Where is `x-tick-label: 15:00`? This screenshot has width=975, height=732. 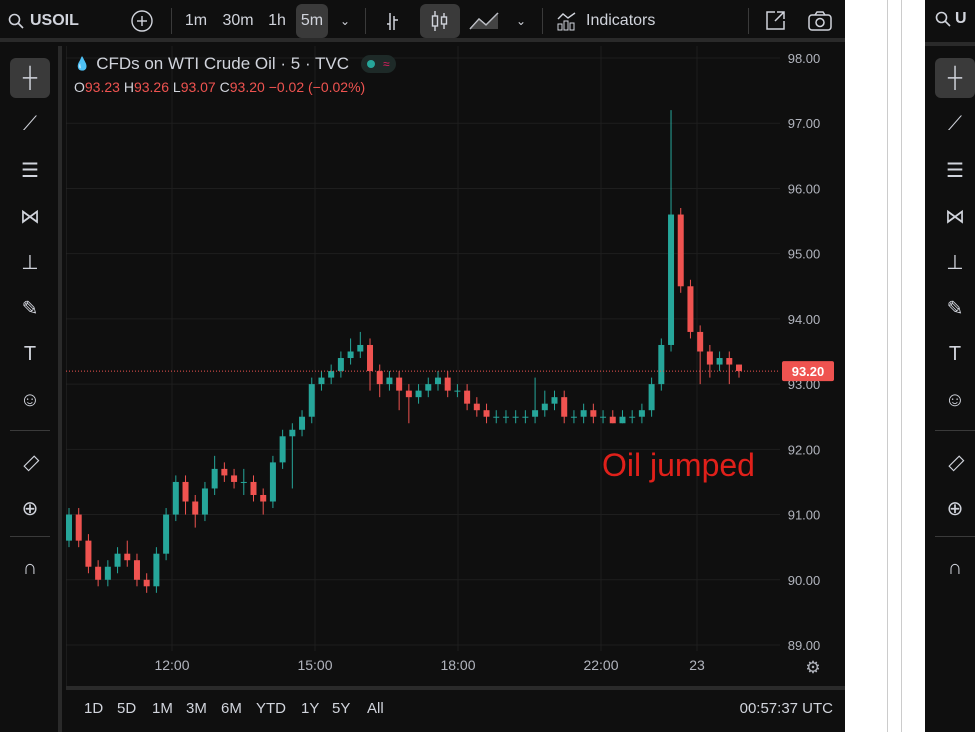 x-tick-label: 15:00 is located at coordinates (314, 665).